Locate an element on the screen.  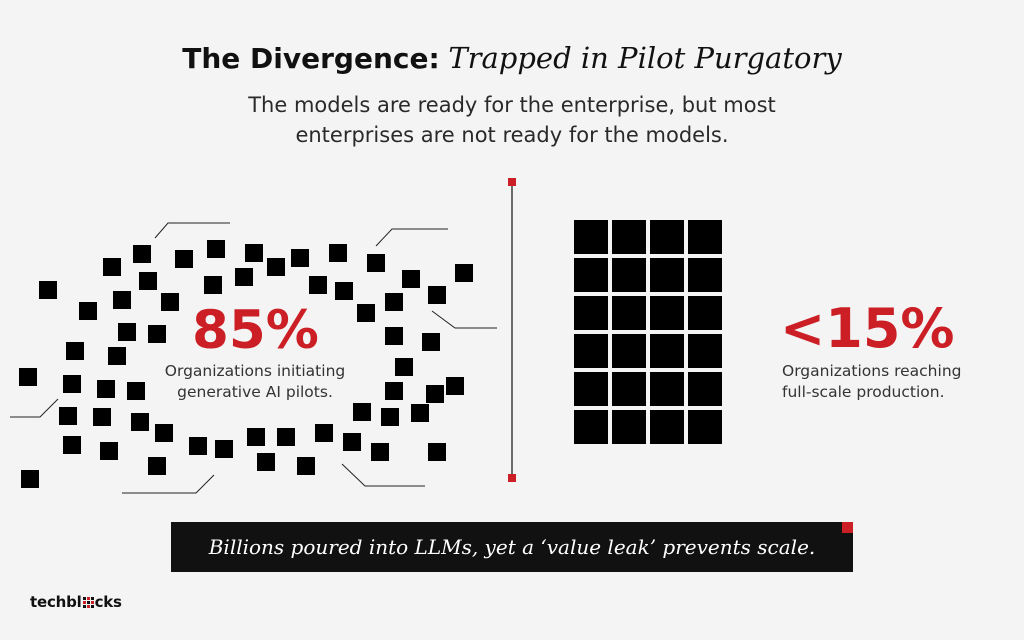
production-caption-line1: Organizations reaching is located at coordinates (872, 371).